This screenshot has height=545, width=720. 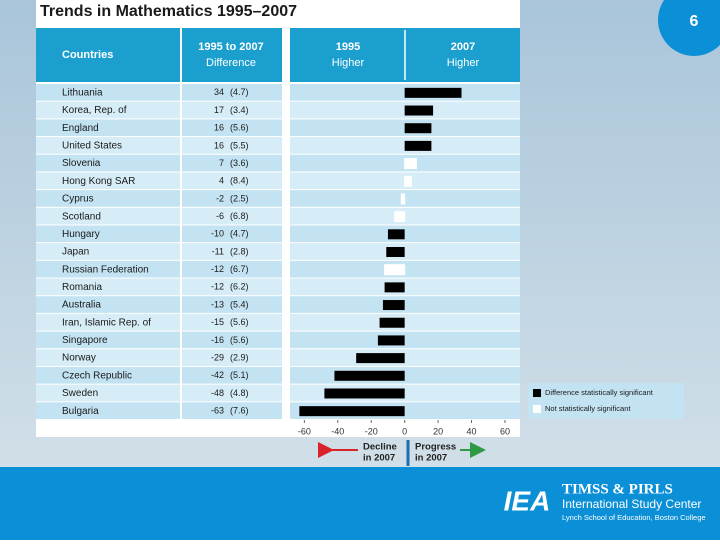 What do you see at coordinates (218, 251) in the screenshot?
I see `difference-label: -11` at bounding box center [218, 251].